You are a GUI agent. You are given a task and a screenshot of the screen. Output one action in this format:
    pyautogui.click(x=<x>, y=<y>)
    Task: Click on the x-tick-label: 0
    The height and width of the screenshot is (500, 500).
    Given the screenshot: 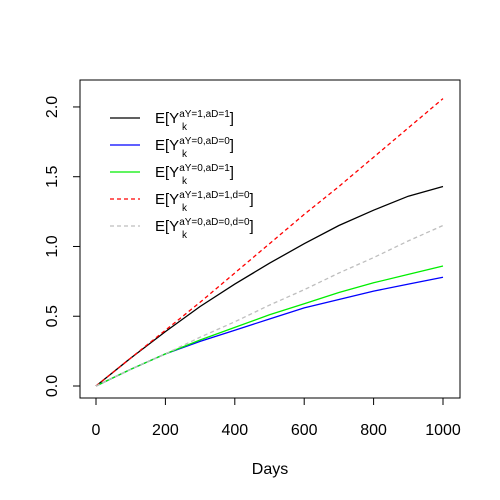 What is the action you would take?
    pyautogui.click(x=96, y=430)
    